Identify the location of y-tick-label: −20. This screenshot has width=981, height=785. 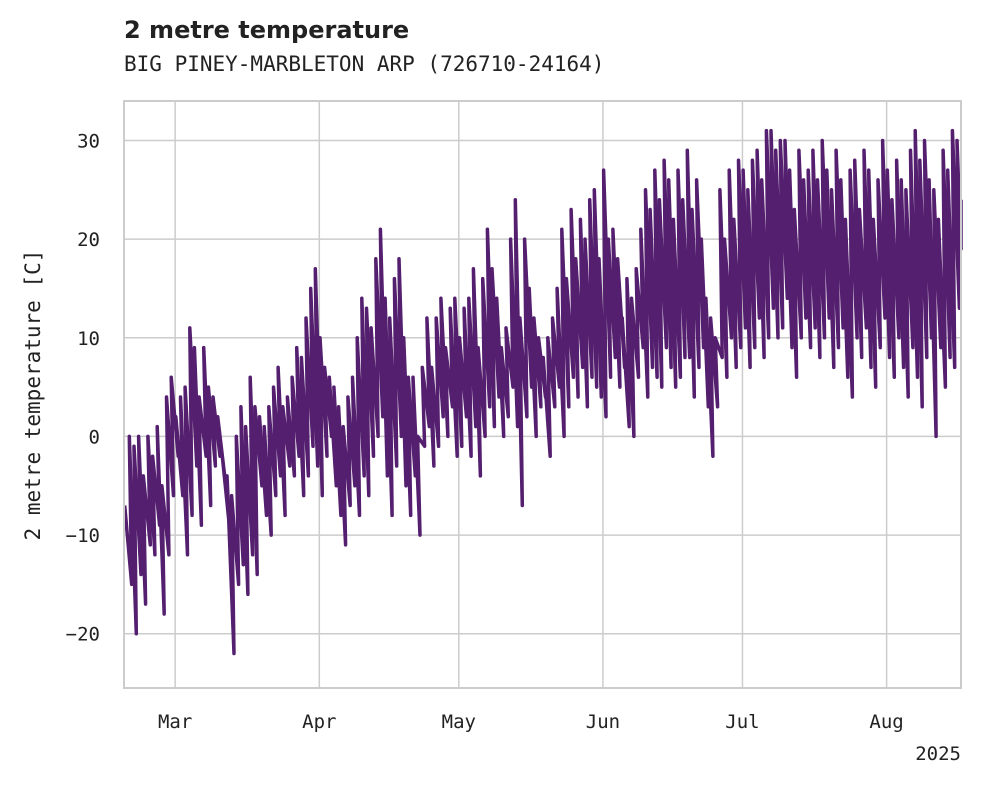
(83, 635).